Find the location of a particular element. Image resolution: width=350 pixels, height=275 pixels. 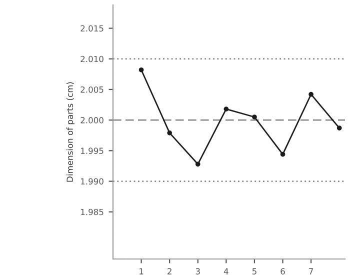

x-tick-label: 1 is located at coordinates (142, 271).